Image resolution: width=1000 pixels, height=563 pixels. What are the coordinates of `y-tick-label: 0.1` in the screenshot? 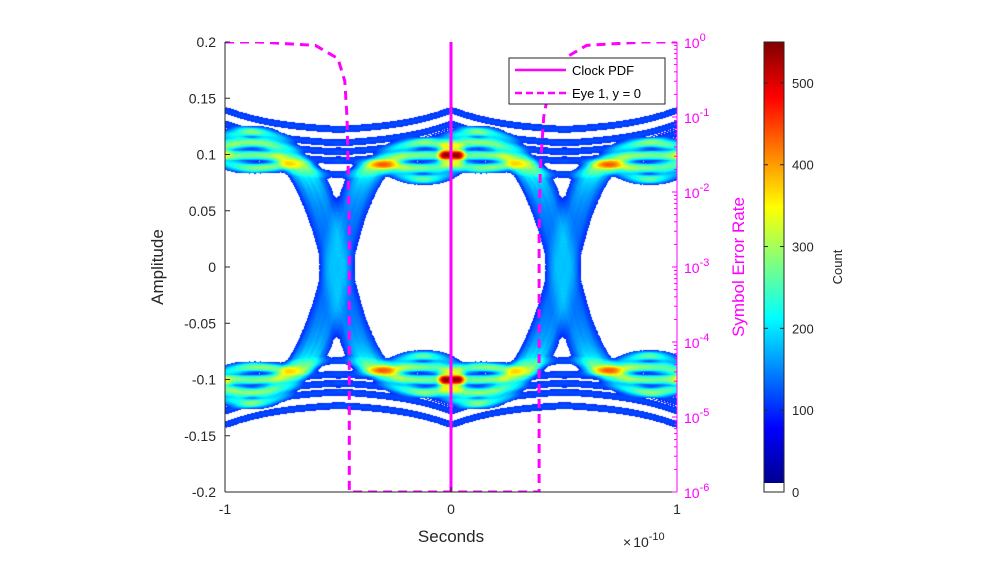 It's located at (207, 155).